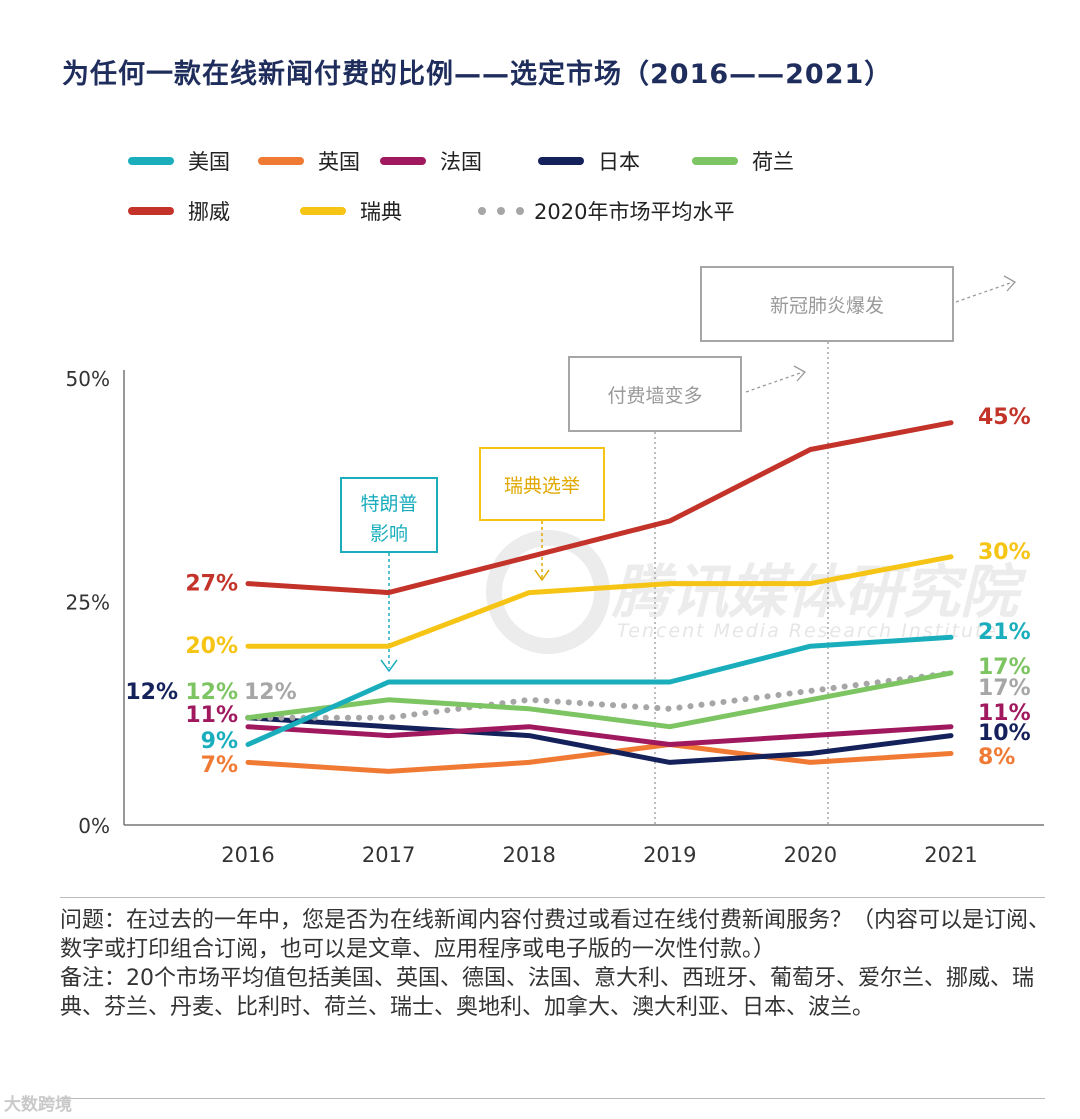 The width and height of the screenshot is (1080, 1119). What do you see at coordinates (209, 162) in the screenshot?
I see `legend-label: 美国` at bounding box center [209, 162].